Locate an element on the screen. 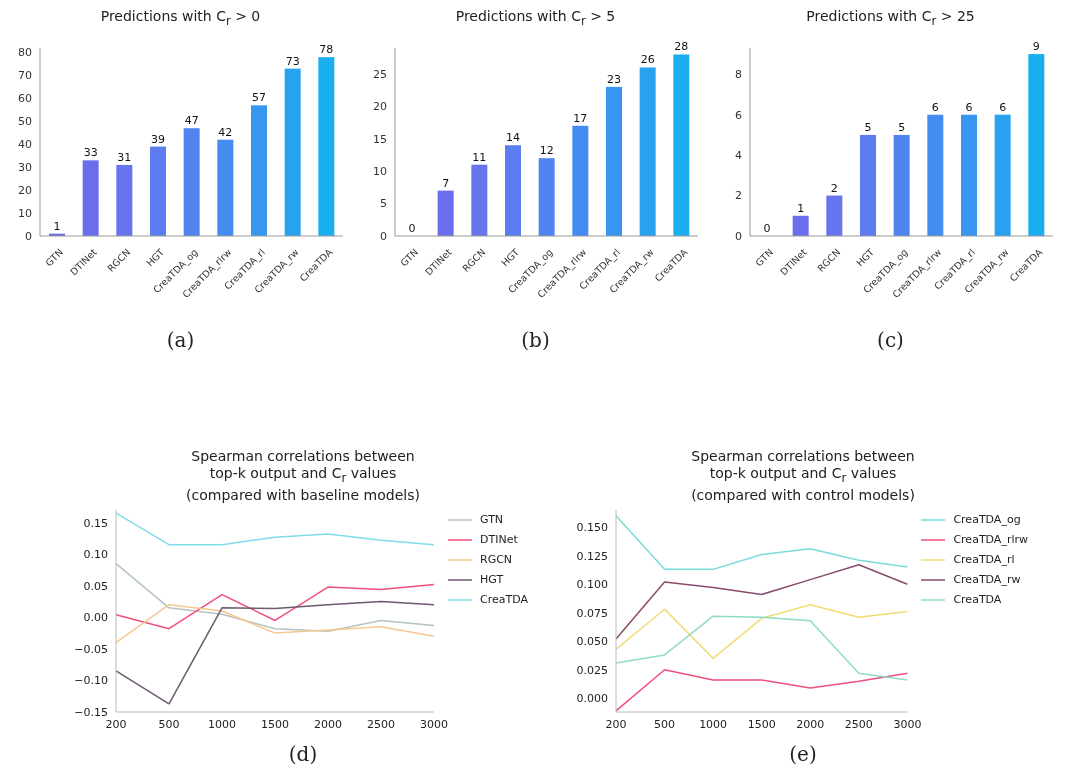  data-label: 9 is located at coordinates (1036, 46).